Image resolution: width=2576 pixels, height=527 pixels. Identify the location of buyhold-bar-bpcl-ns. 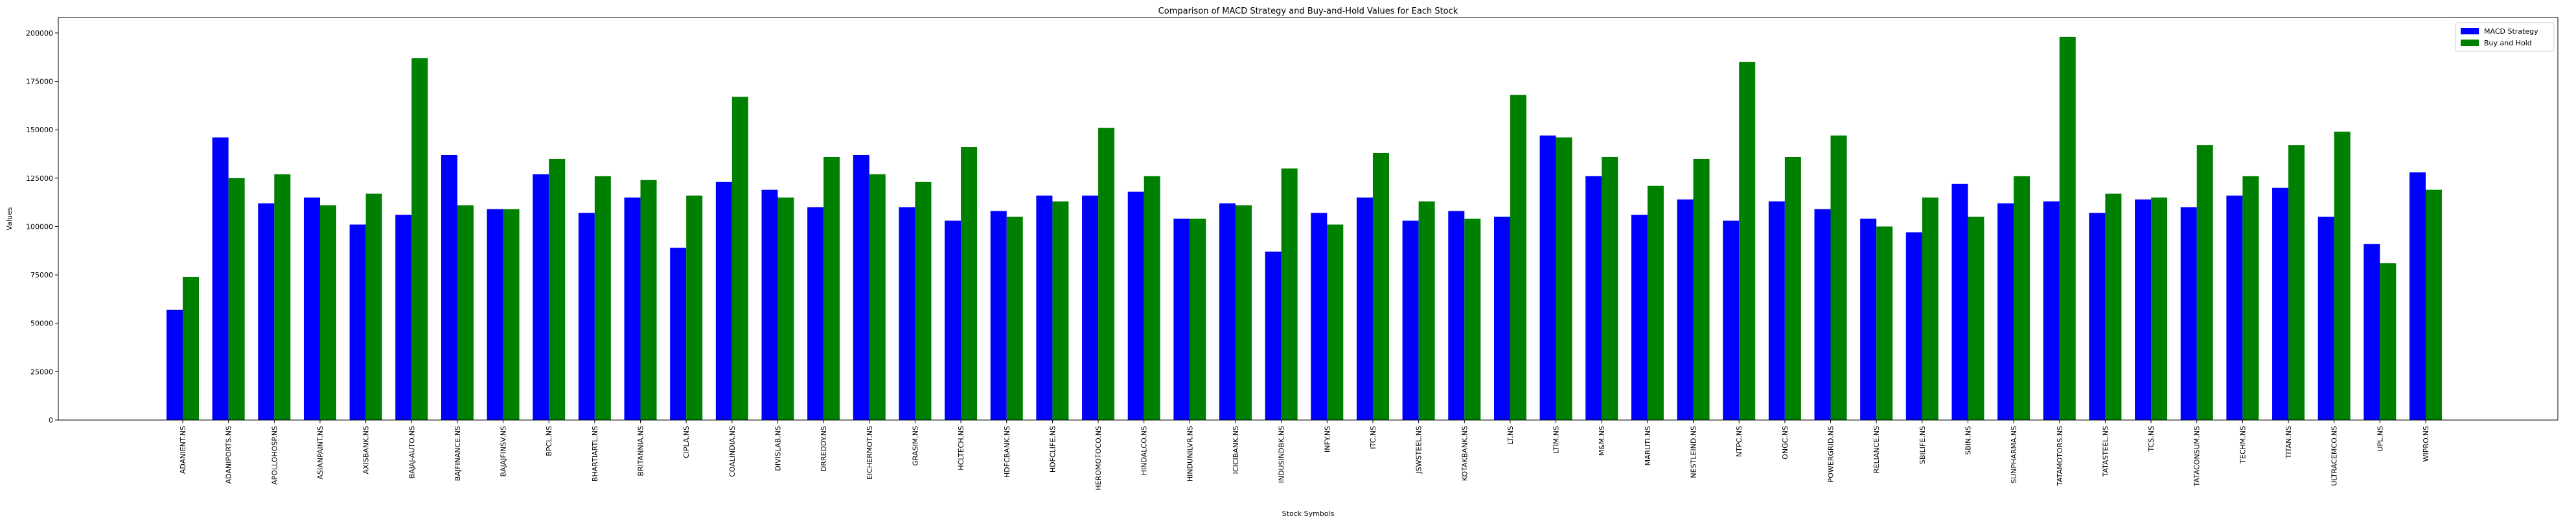
(557, 289).